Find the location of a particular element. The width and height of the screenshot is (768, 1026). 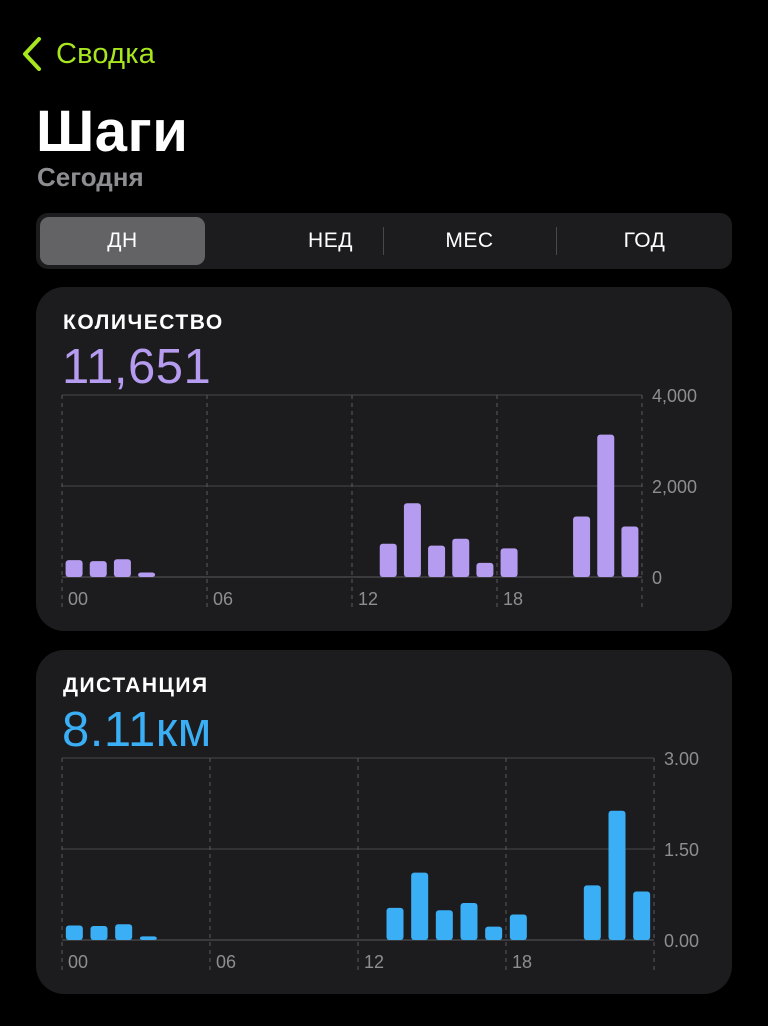

page-subtitle: Сегодня is located at coordinates (90, 177).